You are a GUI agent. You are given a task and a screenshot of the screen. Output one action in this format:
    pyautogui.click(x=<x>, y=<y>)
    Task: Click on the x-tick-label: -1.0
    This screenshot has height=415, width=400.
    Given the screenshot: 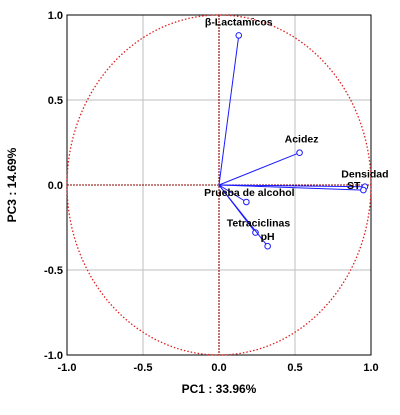 What is the action you would take?
    pyautogui.click(x=67, y=368)
    